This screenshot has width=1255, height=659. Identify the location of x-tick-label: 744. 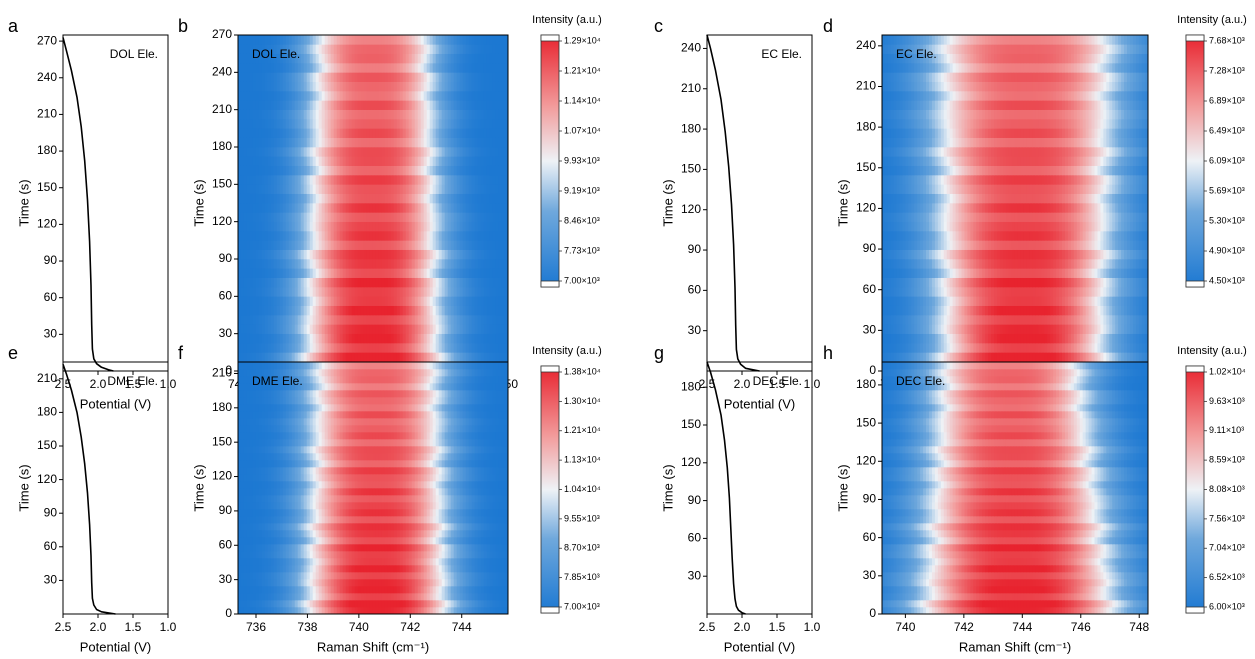
(462, 627).